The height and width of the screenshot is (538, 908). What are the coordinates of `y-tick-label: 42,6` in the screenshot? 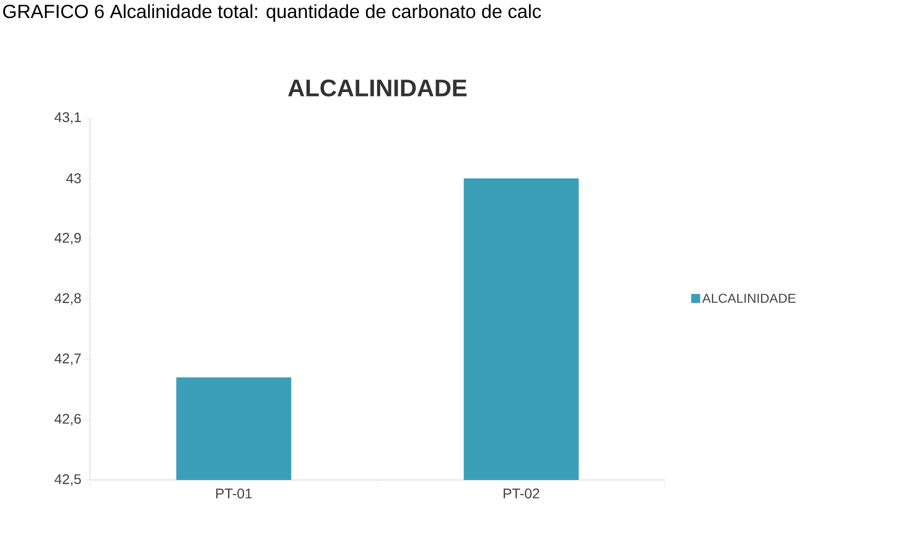 It's located at (67, 420).